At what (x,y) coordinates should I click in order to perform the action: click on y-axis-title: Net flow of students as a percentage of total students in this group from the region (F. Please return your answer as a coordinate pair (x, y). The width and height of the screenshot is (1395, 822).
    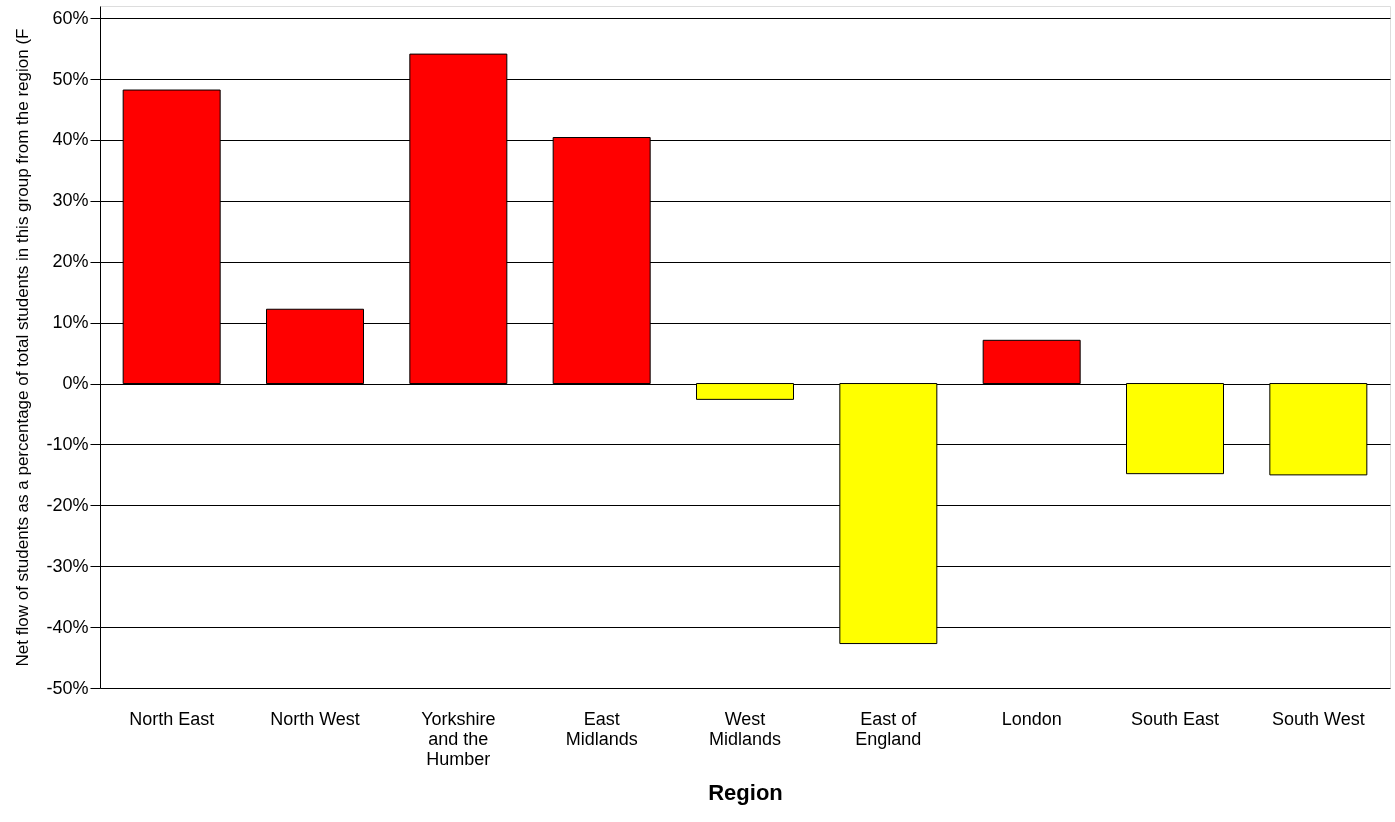
    Looking at the image, I should click on (23, 347).